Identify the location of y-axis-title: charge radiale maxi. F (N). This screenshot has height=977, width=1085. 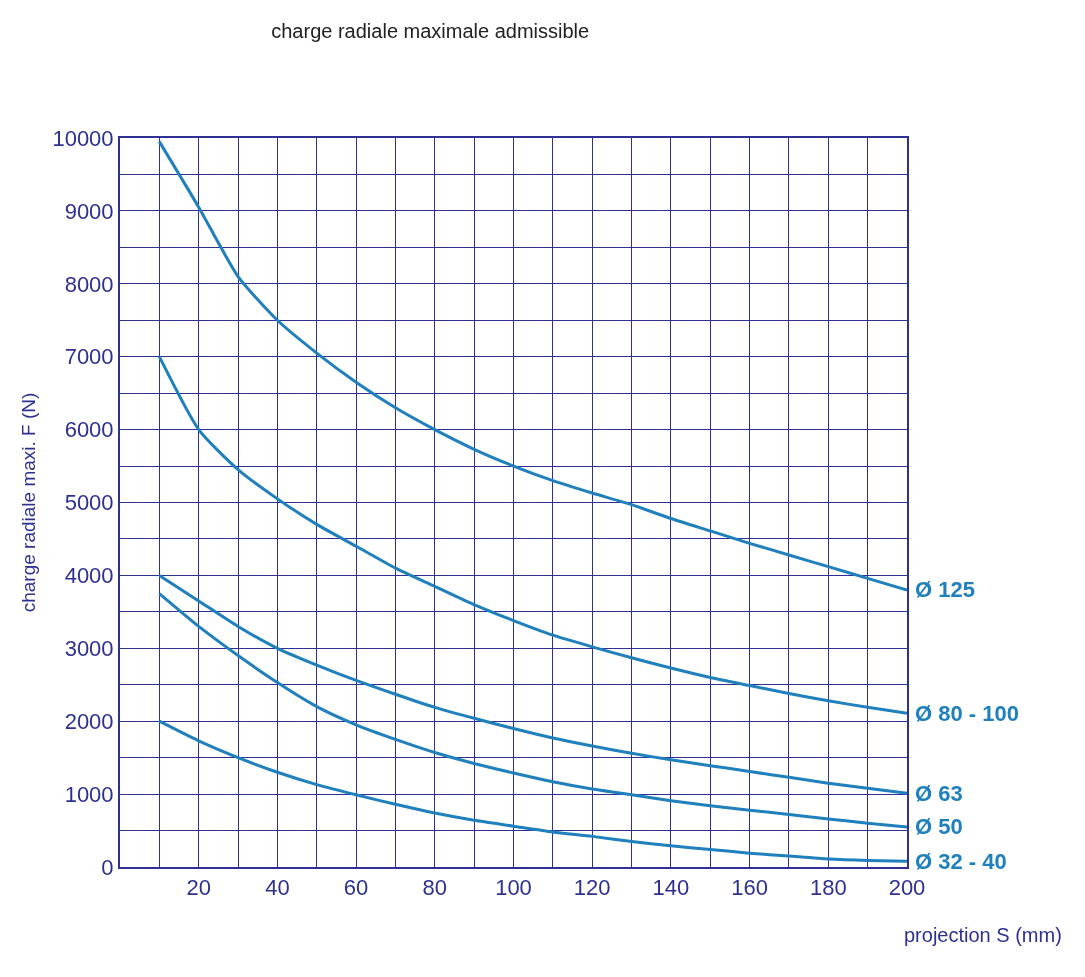
(28, 502).